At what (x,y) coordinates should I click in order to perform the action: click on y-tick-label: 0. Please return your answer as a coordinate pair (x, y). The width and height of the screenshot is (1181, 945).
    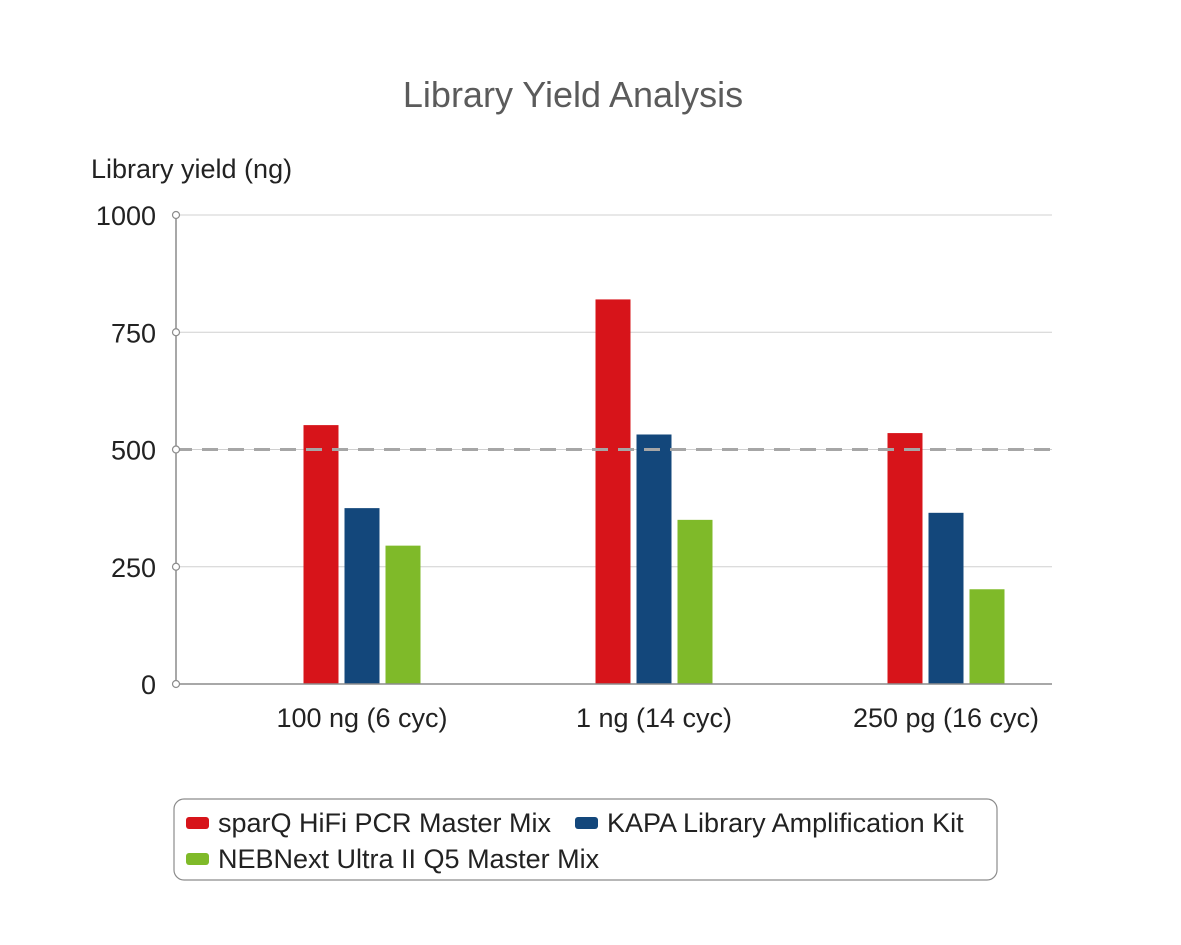
    Looking at the image, I should click on (148, 685).